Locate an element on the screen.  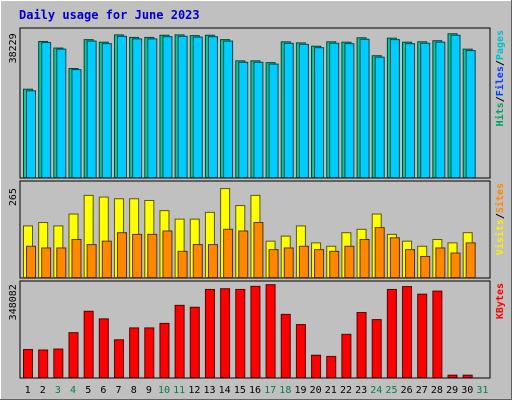
day-label-18: 18 is located at coordinates (285, 390).